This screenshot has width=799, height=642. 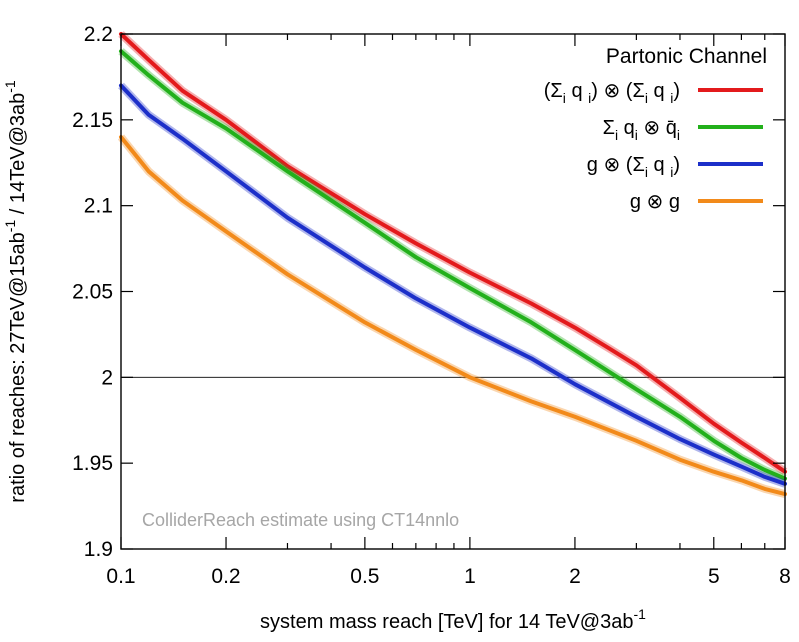 What do you see at coordinates (639, 614) in the screenshot?
I see `x-axis-label-sup: -1` at bounding box center [639, 614].